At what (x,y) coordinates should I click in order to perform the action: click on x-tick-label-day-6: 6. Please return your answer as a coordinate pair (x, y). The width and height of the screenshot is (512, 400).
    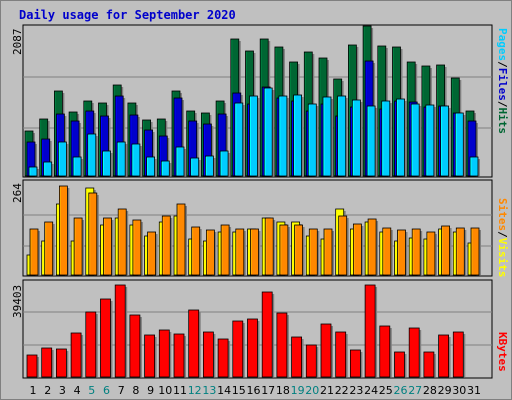
    Looking at the image, I should click on (106, 390).